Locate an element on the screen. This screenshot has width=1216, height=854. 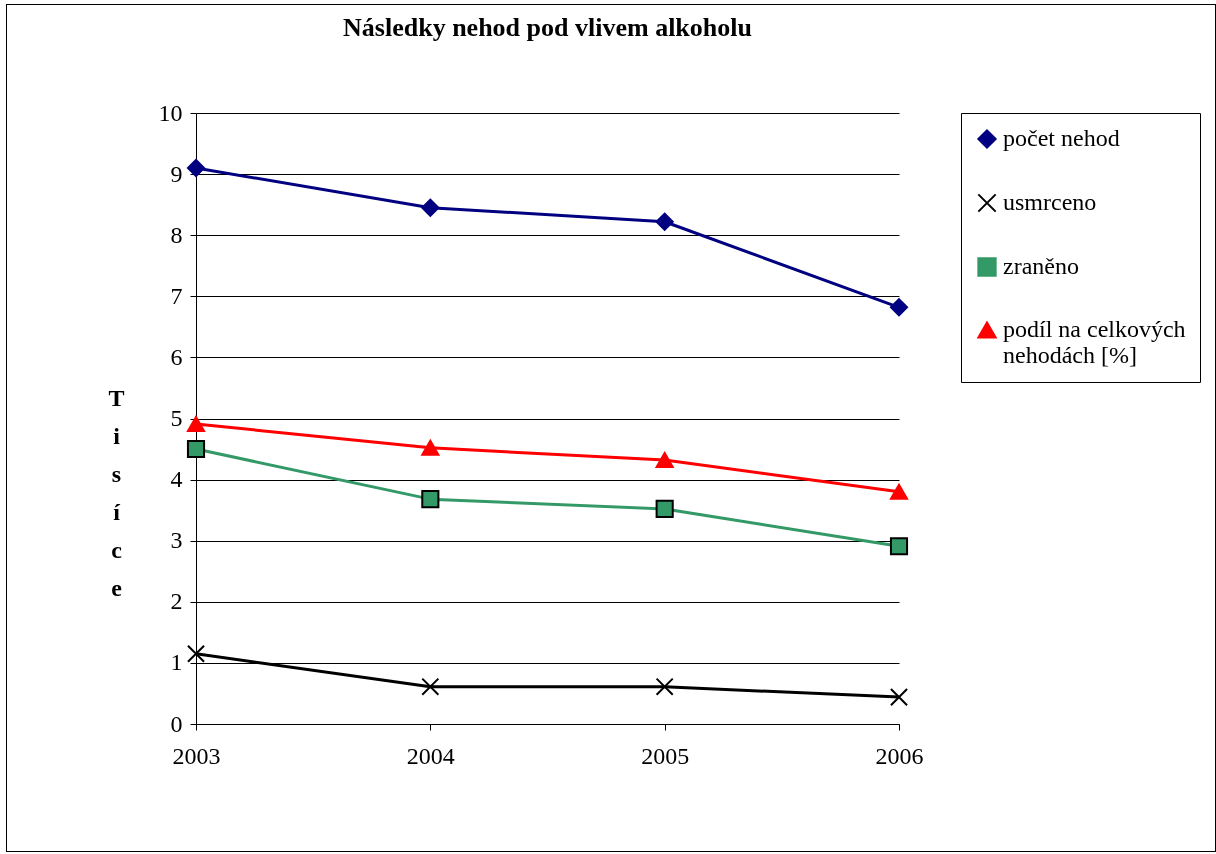
y-tick-label: 7 is located at coordinates (176, 295).